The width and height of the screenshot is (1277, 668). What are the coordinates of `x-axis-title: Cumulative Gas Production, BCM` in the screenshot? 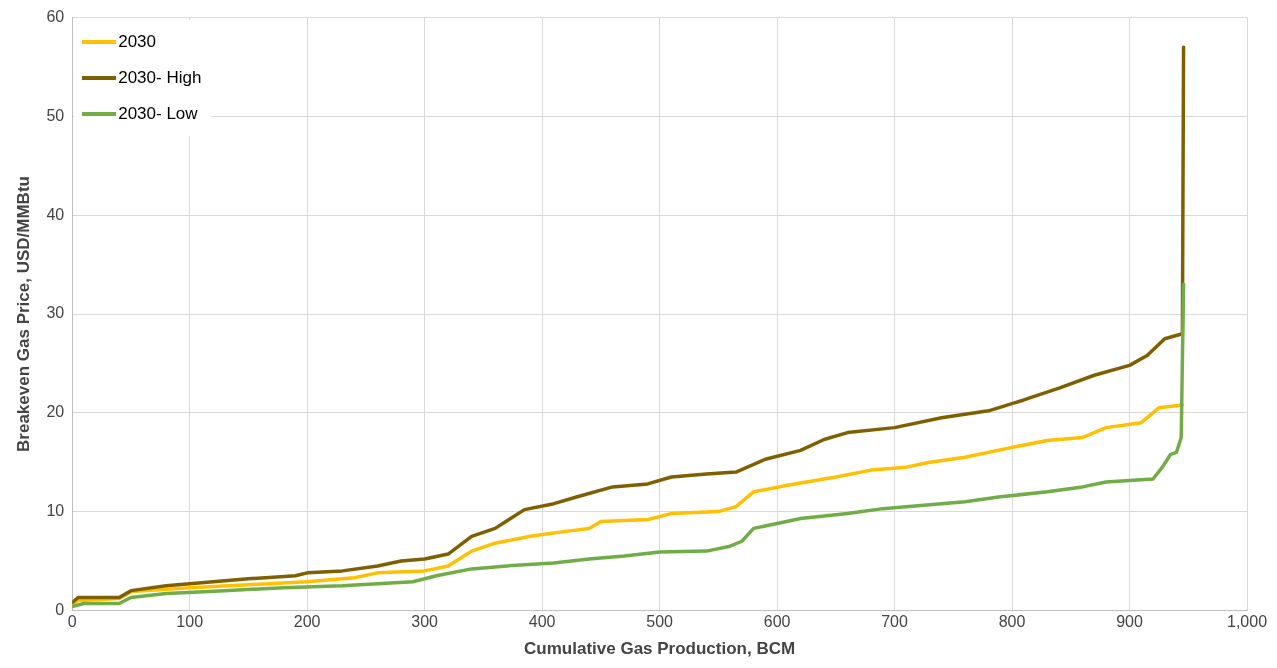 It's located at (660, 649).